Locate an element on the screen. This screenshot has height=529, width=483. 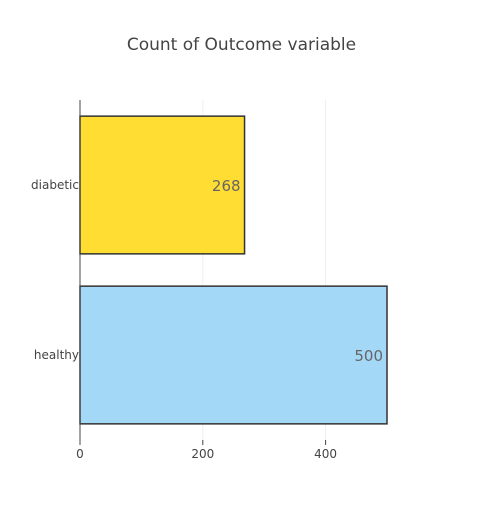
data-label-healthy: 500 is located at coordinates (368, 356).